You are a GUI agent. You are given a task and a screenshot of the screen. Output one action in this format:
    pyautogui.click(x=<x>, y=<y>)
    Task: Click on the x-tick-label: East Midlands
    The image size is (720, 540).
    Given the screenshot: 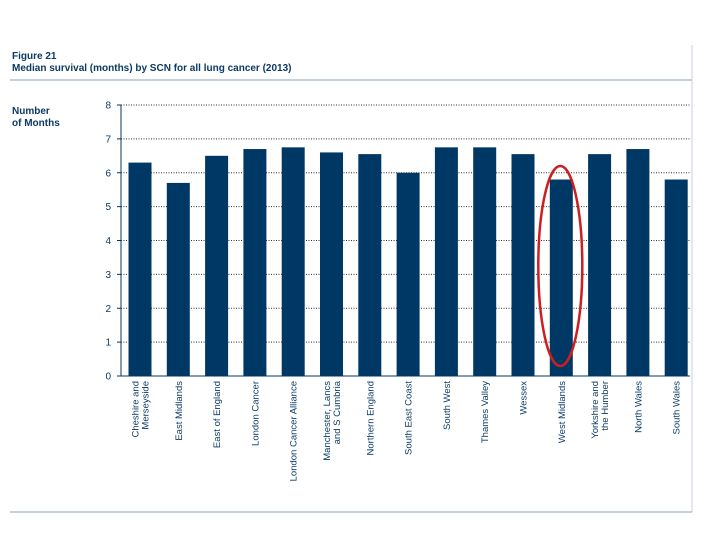 What is the action you would take?
    pyautogui.click(x=179, y=411)
    